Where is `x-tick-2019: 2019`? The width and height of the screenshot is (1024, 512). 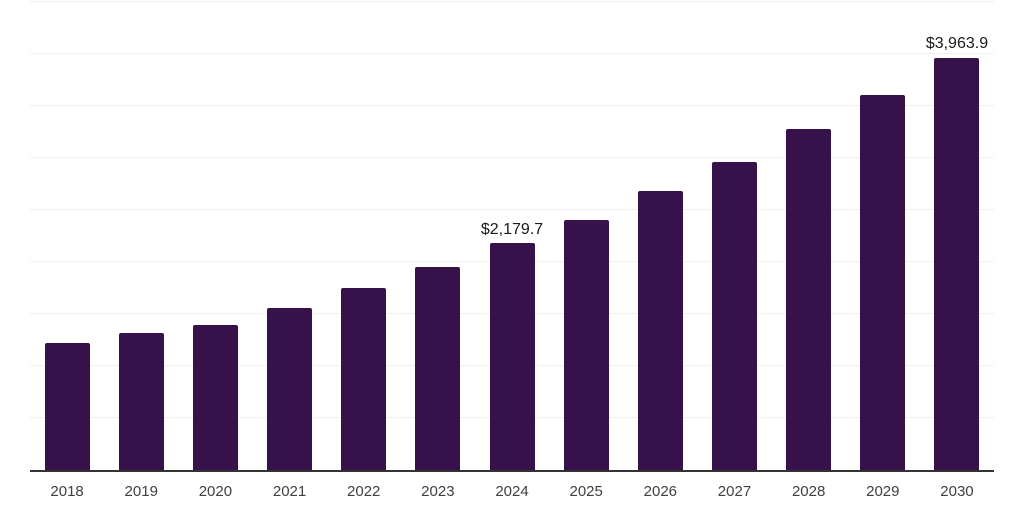 x-tick-2019: 2019 is located at coordinates (141, 491).